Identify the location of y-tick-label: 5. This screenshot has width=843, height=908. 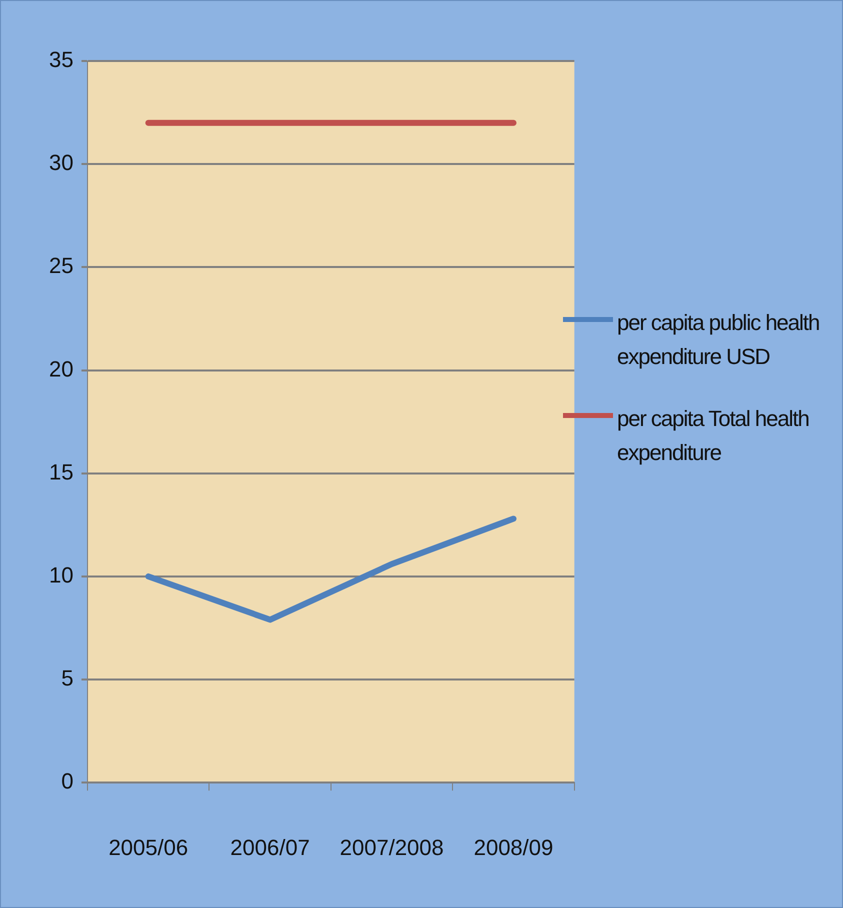
(67, 678).